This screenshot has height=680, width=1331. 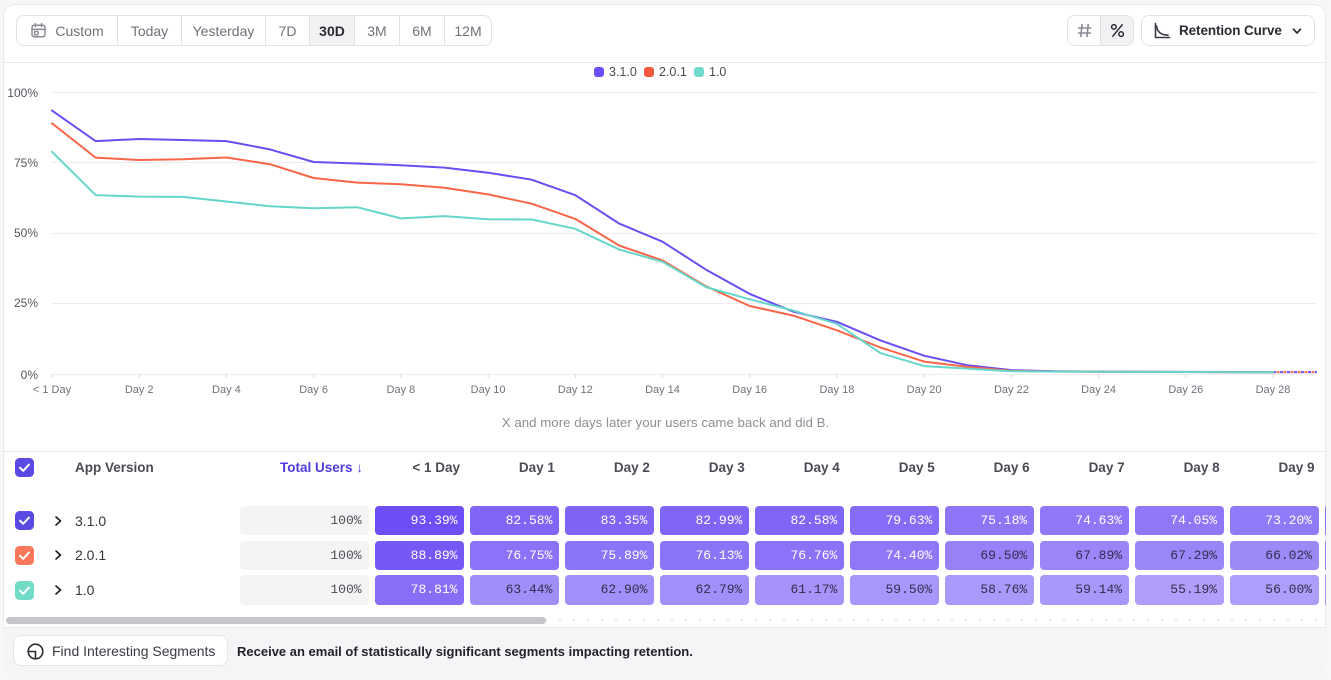 What do you see at coordinates (30, 375) in the screenshot?
I see `svg-text: 0%` at bounding box center [30, 375].